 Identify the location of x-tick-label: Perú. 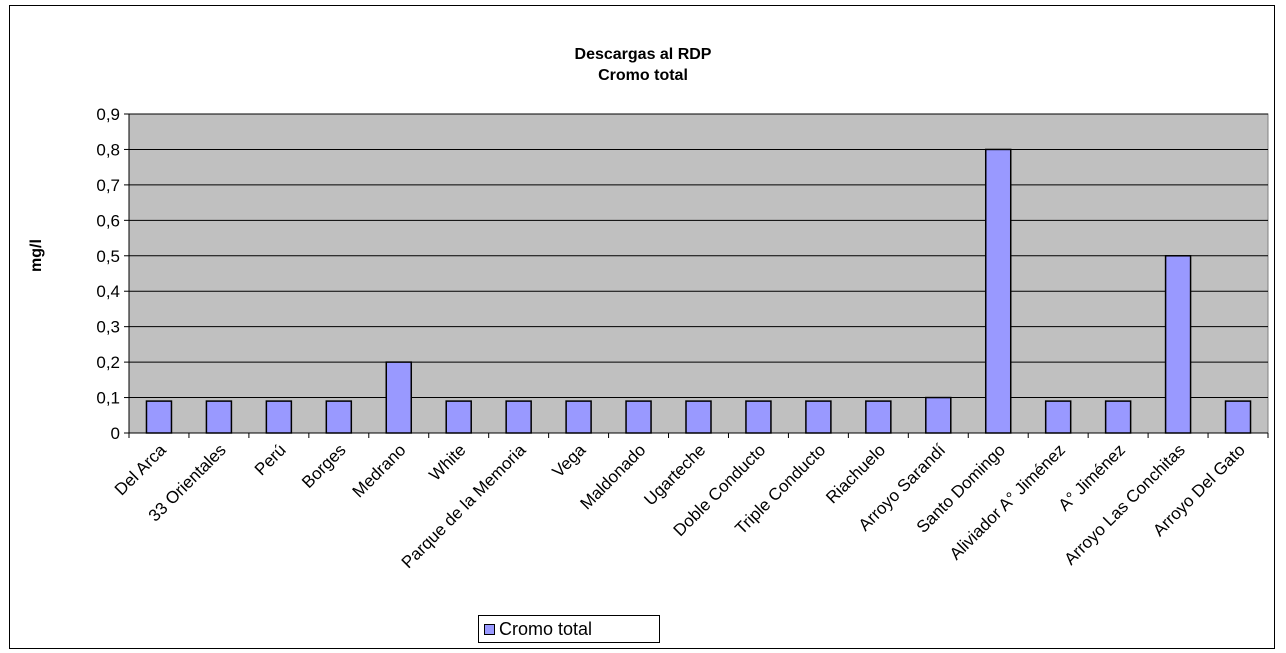
(270, 459).